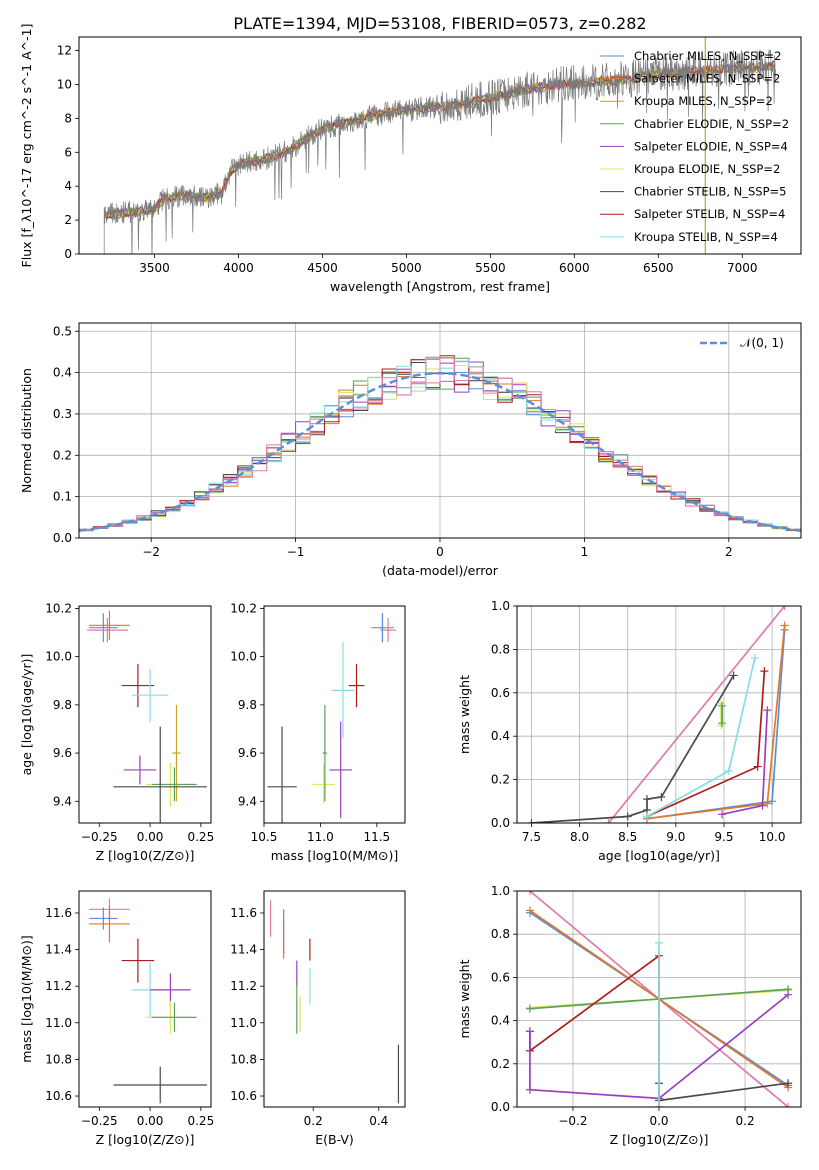 The height and width of the screenshot is (1170, 819). I want to click on age_vs_Z-xtick-label: 0.00, so click(150, 837).